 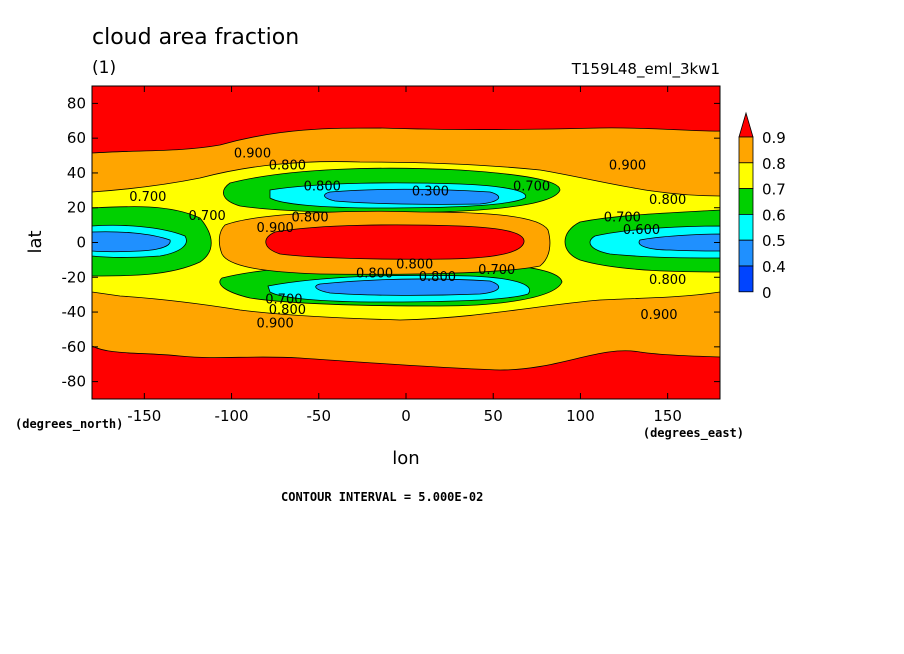 I want to click on colorbar: 0.9 0.8 0.7 0.6 0.5 0.4 0, so click(x=762, y=206).